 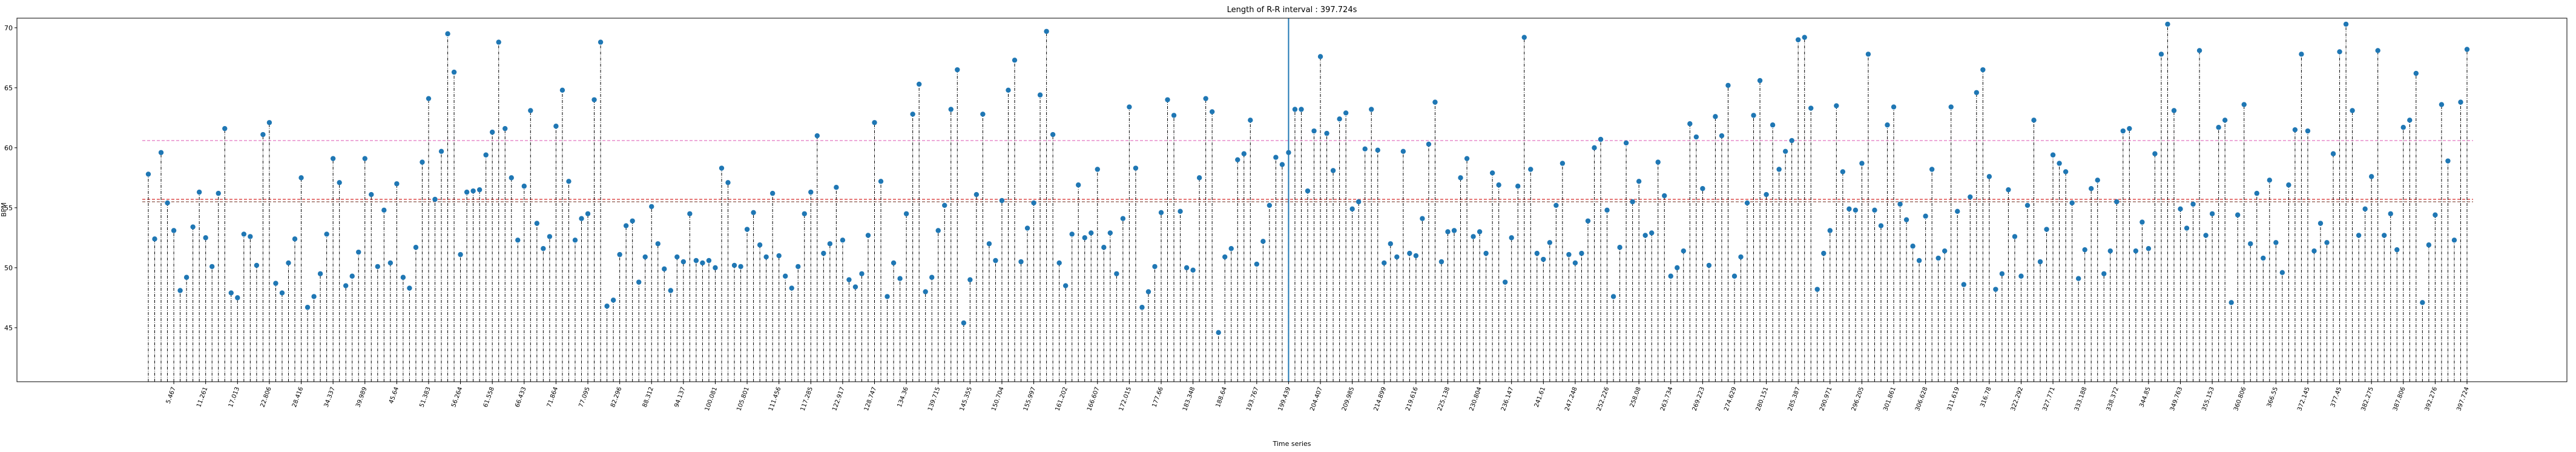 What do you see at coordinates (1292, 444) in the screenshot?
I see `x-axis-label: Time series` at bounding box center [1292, 444].